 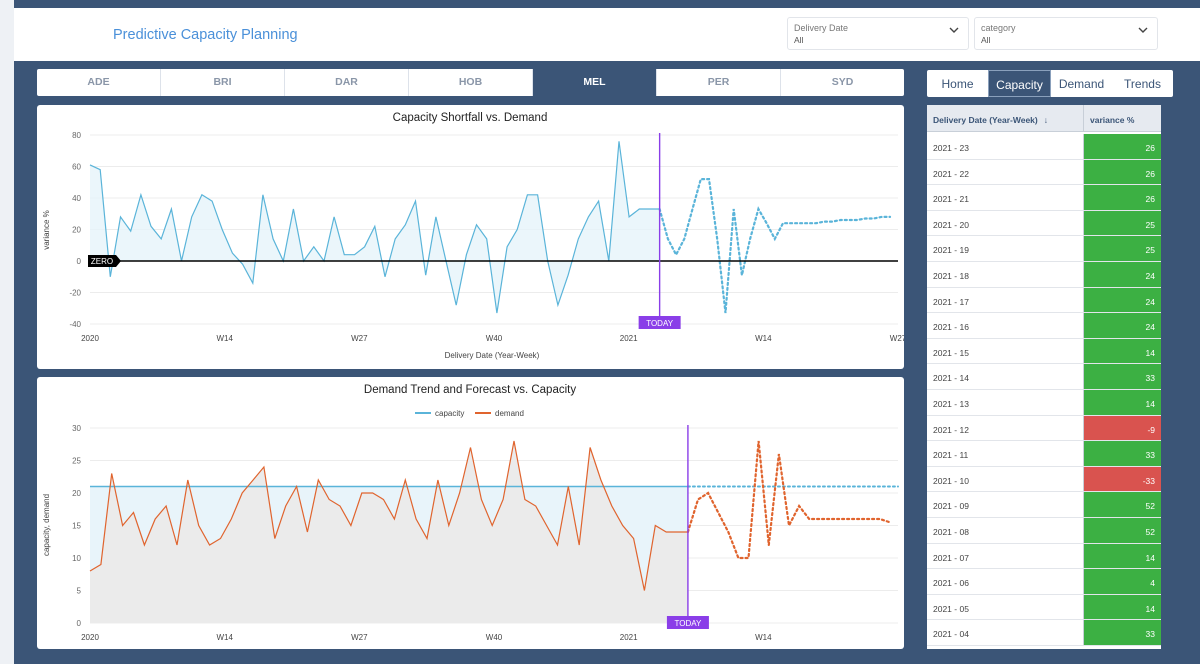 What do you see at coordinates (470, 118) in the screenshot?
I see `chart-title: Capacity Shortfall vs. Demand` at bounding box center [470, 118].